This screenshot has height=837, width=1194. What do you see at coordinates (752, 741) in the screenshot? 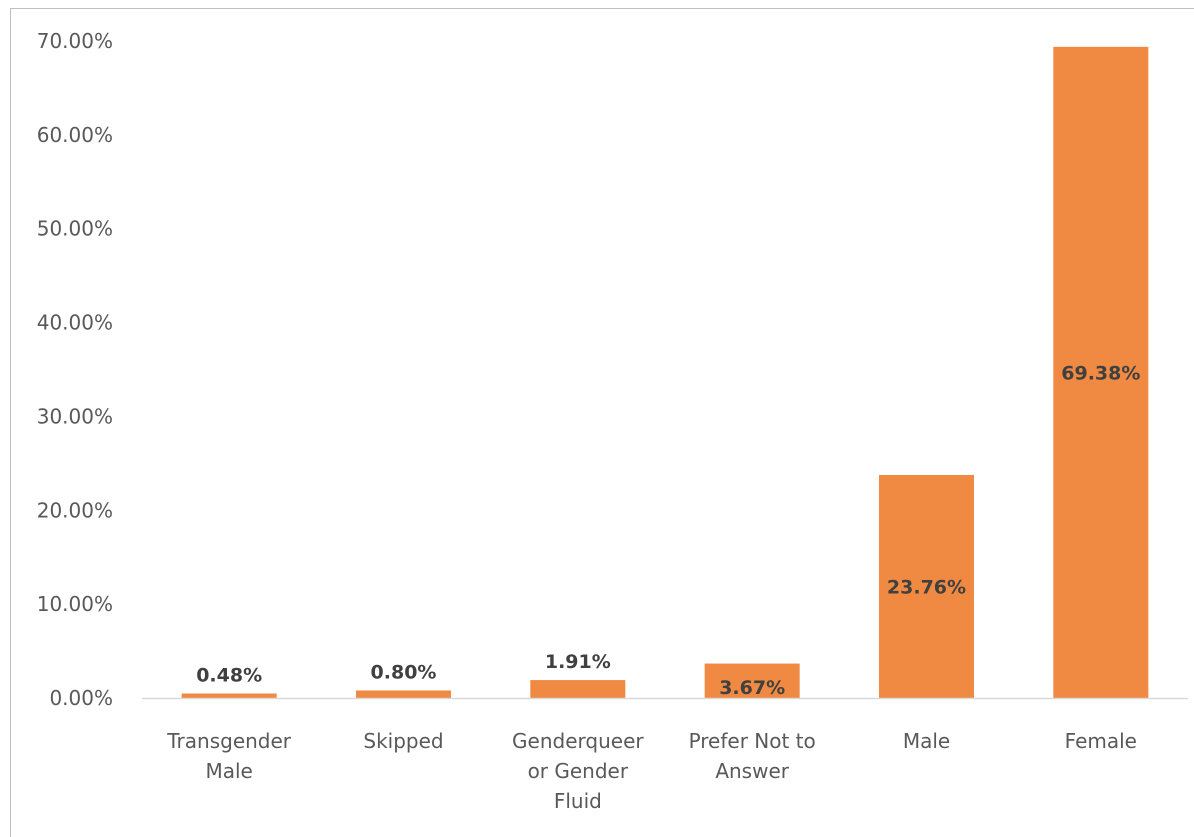
I see `x-category-label-line: Prefer Not to` at bounding box center [752, 741].